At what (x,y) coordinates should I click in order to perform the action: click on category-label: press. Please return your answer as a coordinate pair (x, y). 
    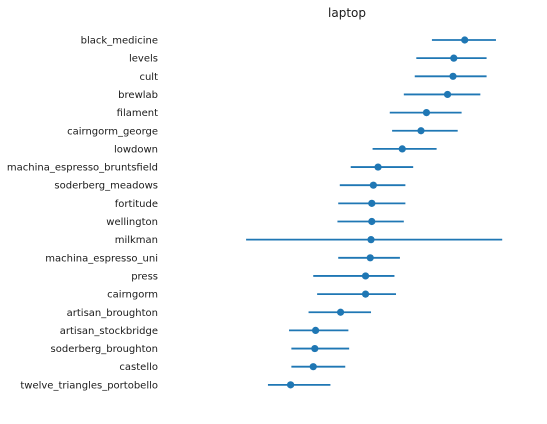
    Looking at the image, I should click on (144, 276).